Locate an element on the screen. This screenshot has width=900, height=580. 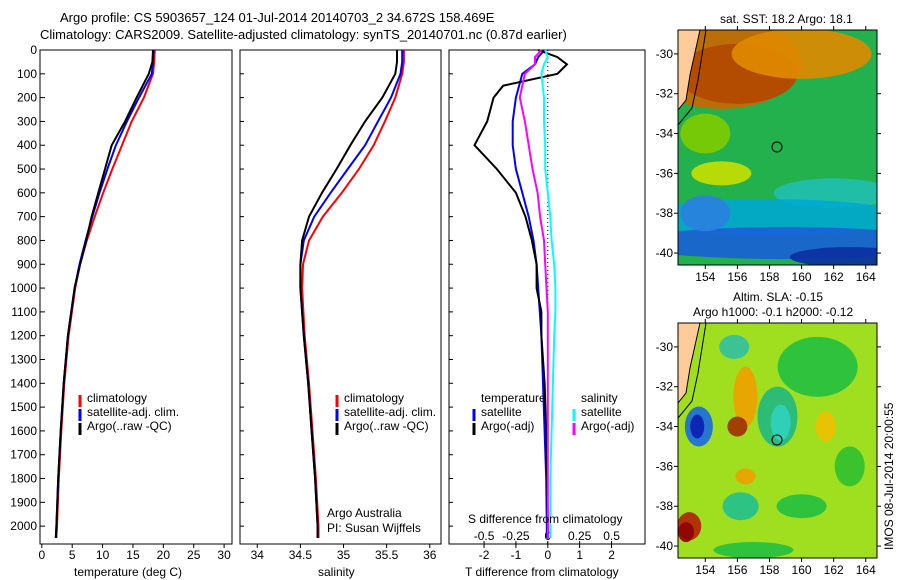
imos-timestamp: IMOS 08-Jul-2014 20:00:55 is located at coordinates (889, 476).